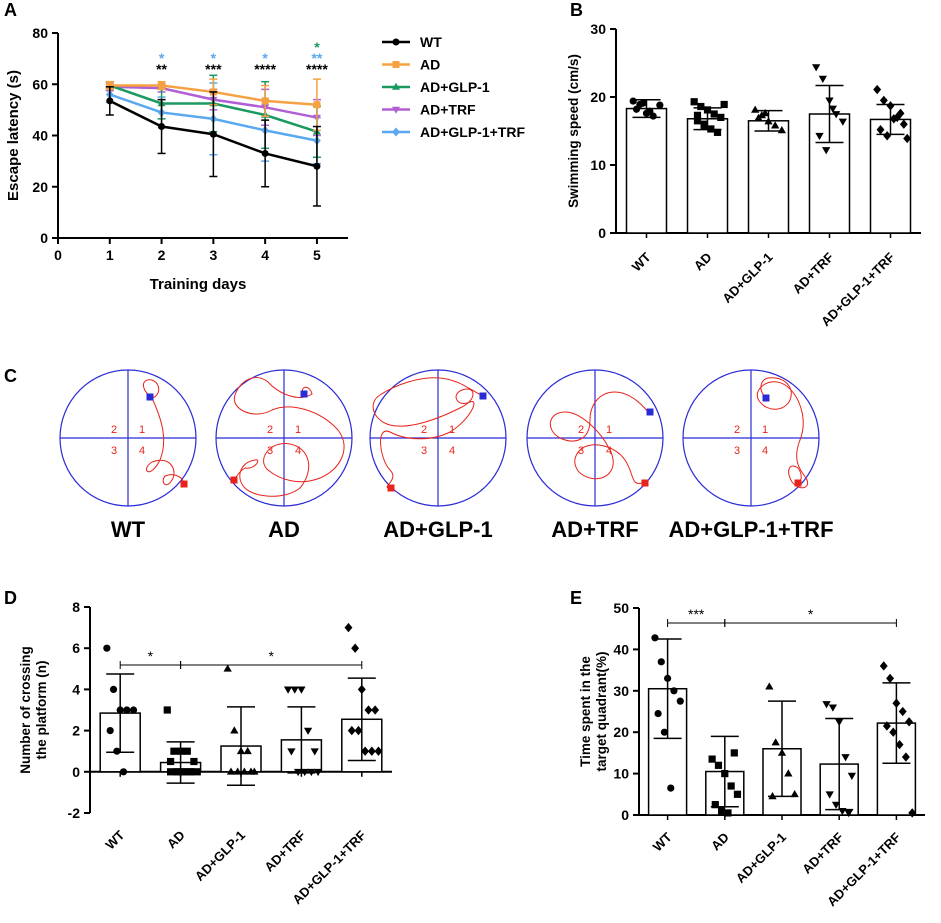  I want to click on panel-label-d: D, so click(10, 598).